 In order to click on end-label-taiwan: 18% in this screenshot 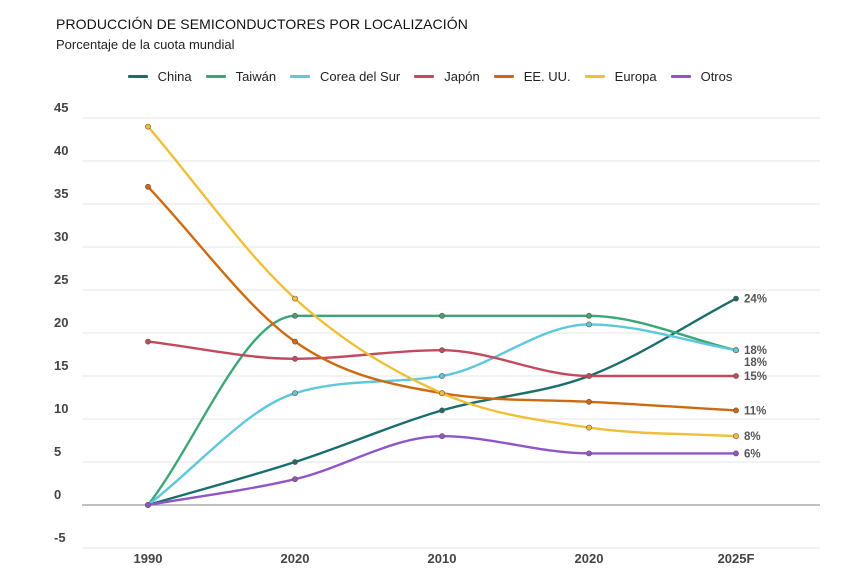, I will do `click(755, 351)`.